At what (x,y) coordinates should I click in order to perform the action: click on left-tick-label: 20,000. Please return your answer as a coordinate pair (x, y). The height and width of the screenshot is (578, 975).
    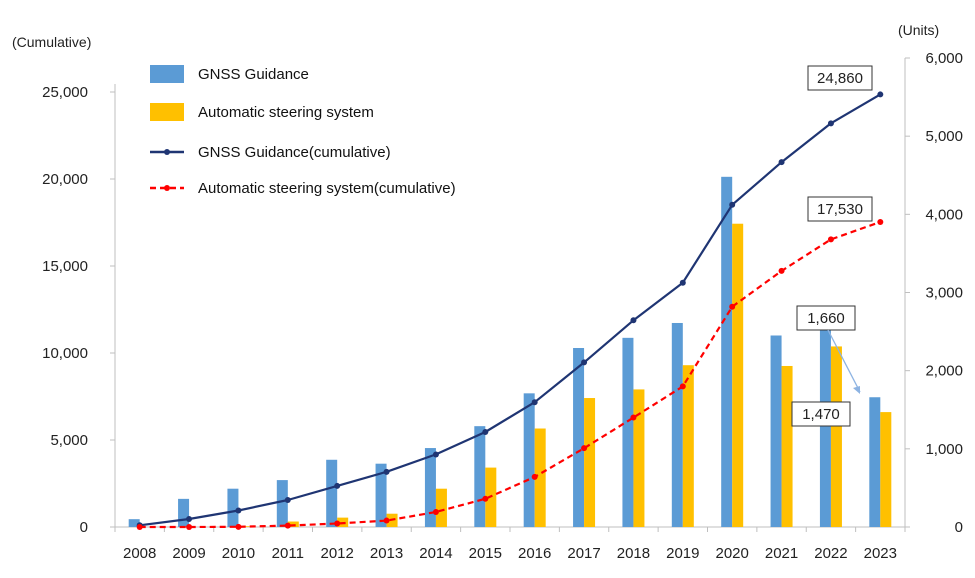
    Looking at the image, I should click on (65, 179).